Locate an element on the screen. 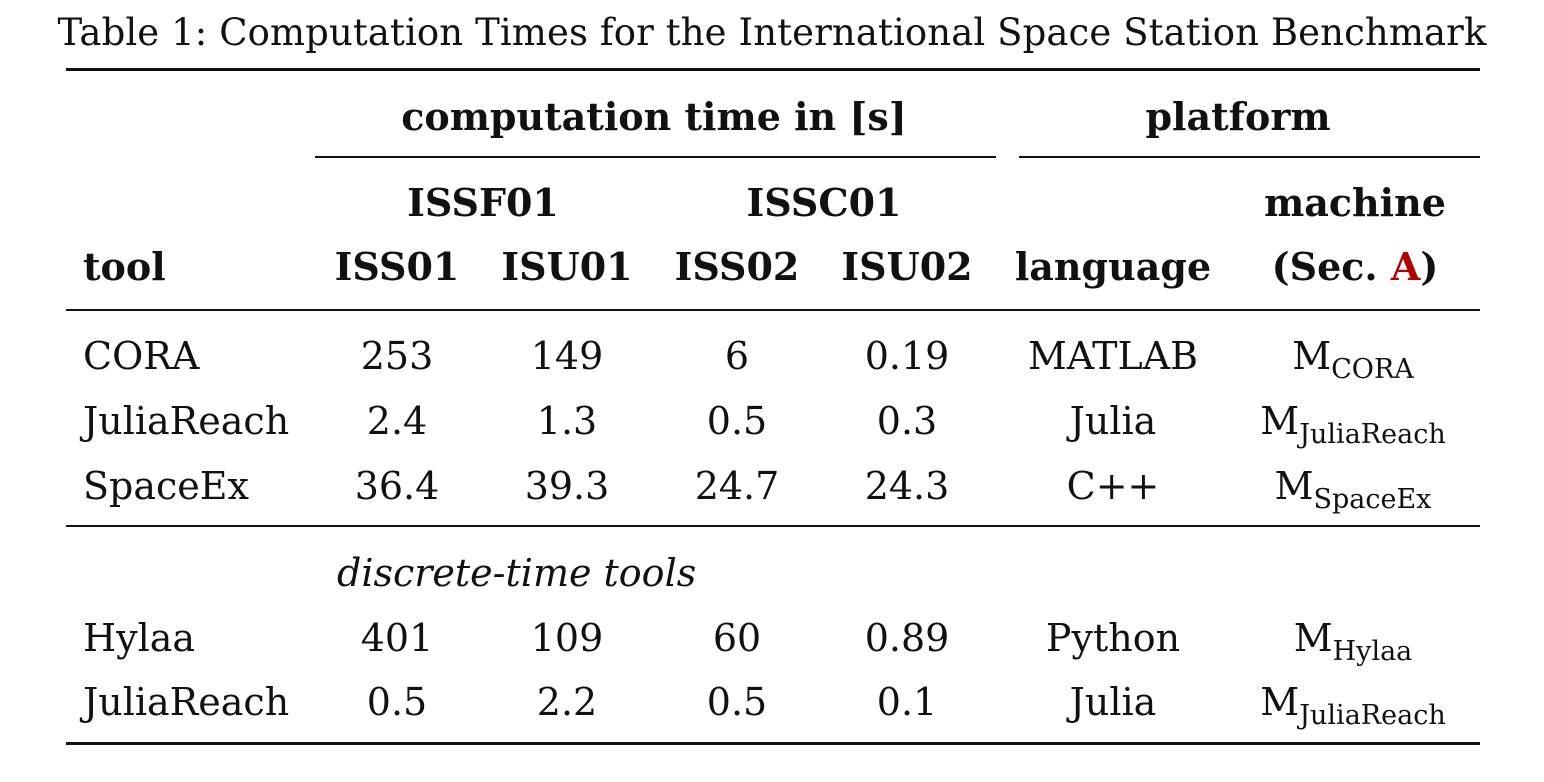  cell-isu02: 24.3 is located at coordinates (907, 486).